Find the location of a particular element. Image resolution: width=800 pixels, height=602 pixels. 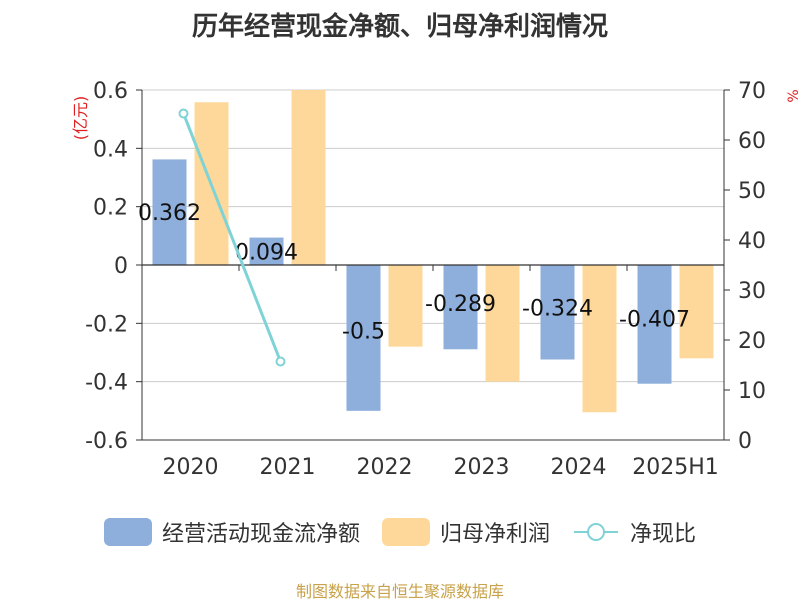

legend-item-cashflow: 经营活动现金流净额 is located at coordinates (231, 532).